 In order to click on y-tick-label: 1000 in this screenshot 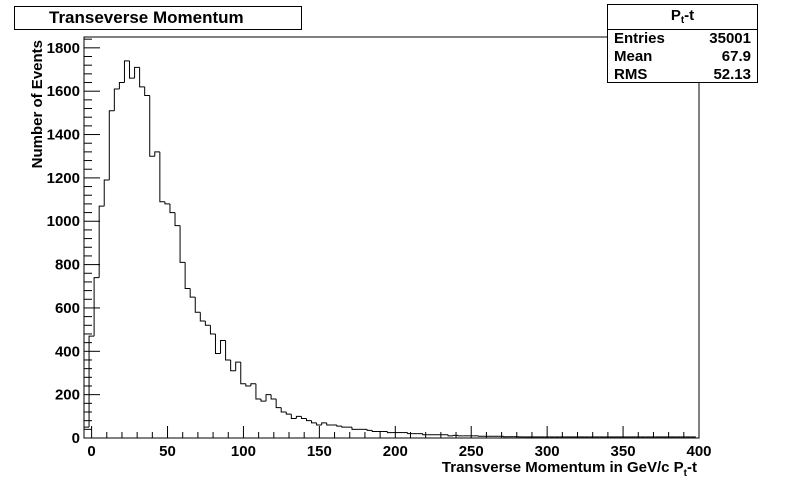, I will do `click(63, 221)`.